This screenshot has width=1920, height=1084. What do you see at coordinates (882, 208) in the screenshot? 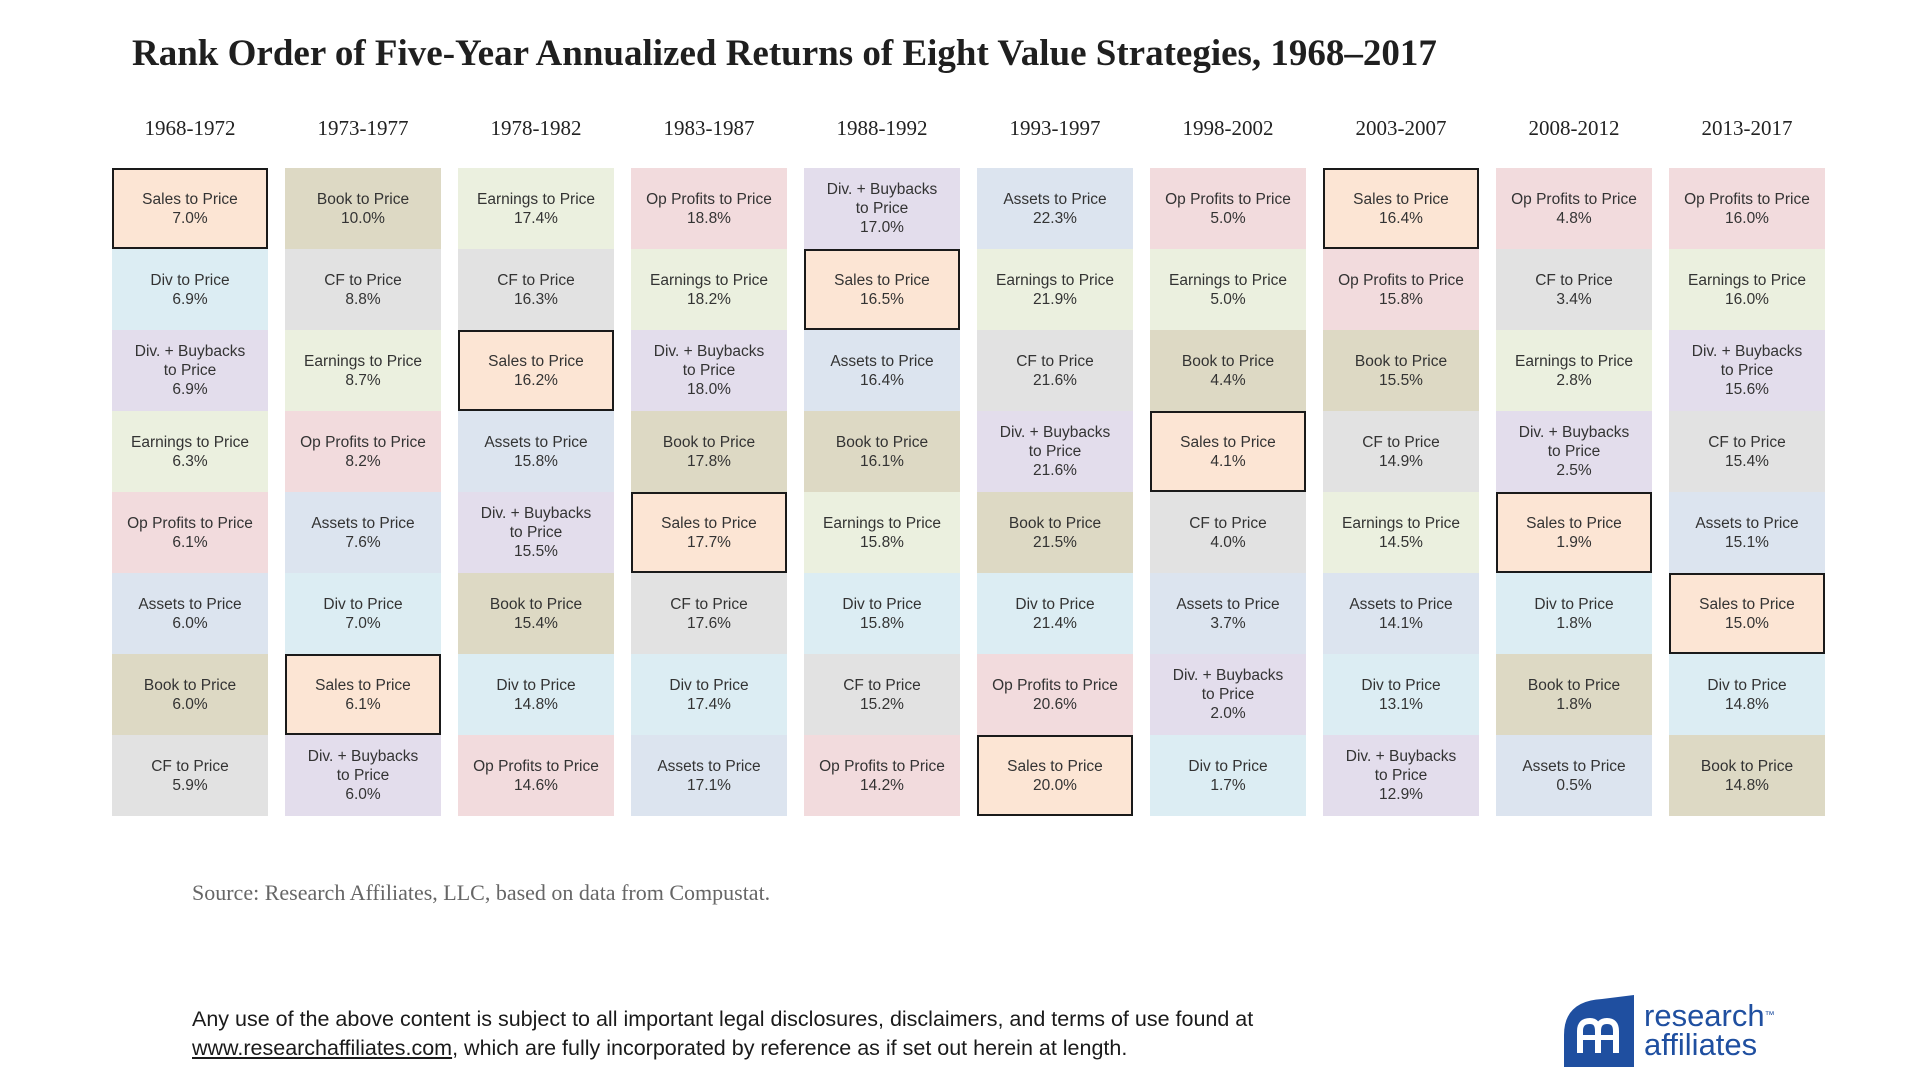
I see `strategy-cell: Div. + Buybacks to Price 17.0%` at bounding box center [882, 208].